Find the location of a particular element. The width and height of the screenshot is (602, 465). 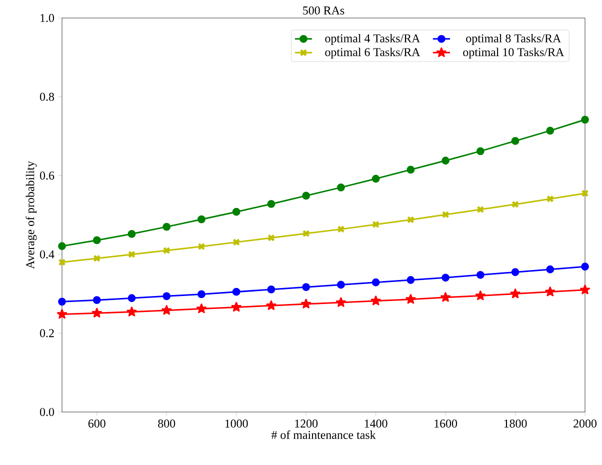

y-axis-title: Average of probability is located at coordinates (31, 215).